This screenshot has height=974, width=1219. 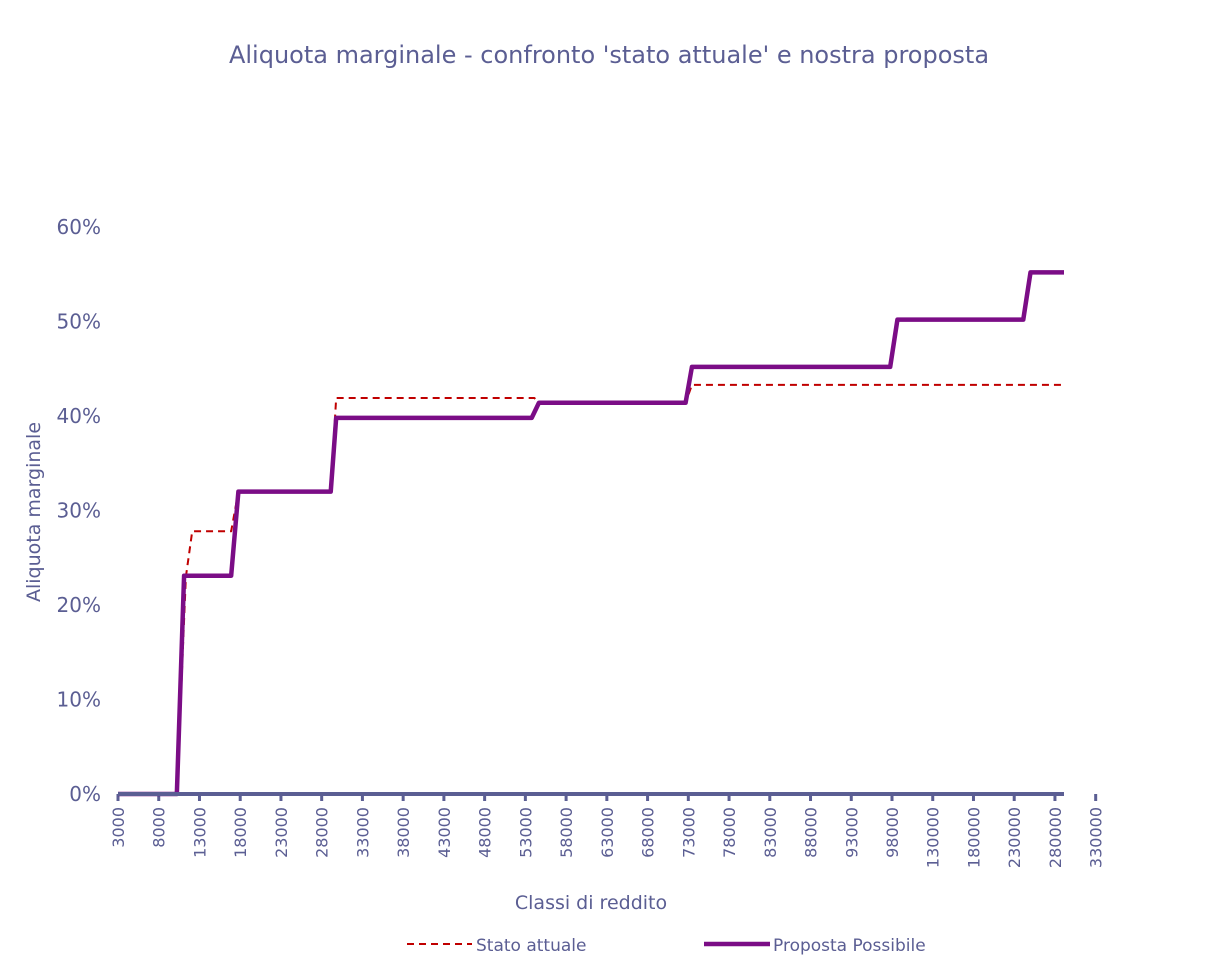 I want to click on y-tick-label: 60%, so click(x=79, y=227).